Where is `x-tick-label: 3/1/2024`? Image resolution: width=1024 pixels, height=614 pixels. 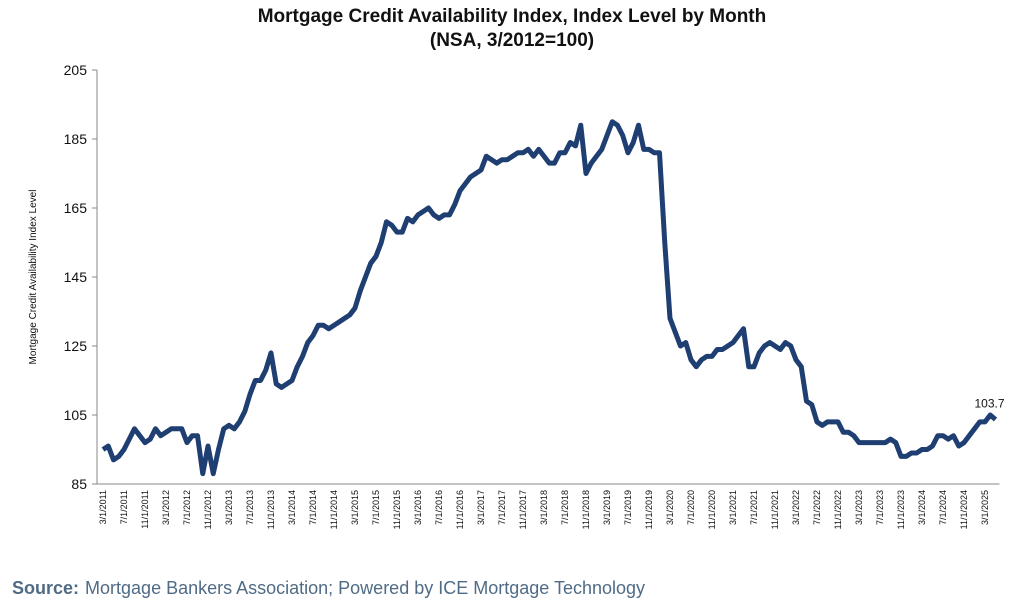 x-tick-label: 3/1/2024 is located at coordinates (922, 507).